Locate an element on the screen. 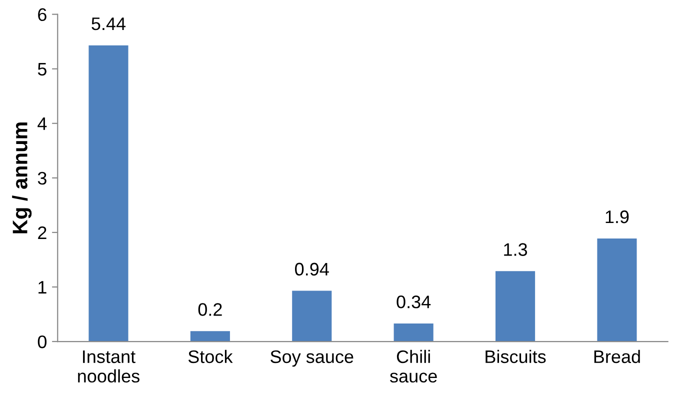 This screenshot has height=409, width=678. x-tick-label: Chili sauce is located at coordinates (413, 366).